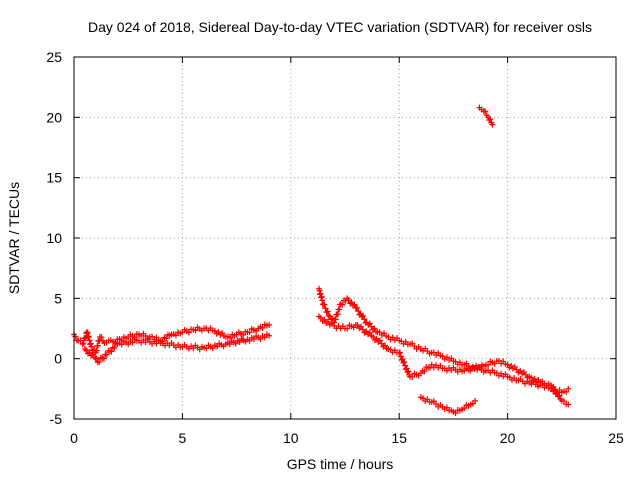 Image resolution: width=640 pixels, height=480 pixels. What do you see at coordinates (340, 464) in the screenshot?
I see `x-axis-label: GPS time / hours` at bounding box center [340, 464].